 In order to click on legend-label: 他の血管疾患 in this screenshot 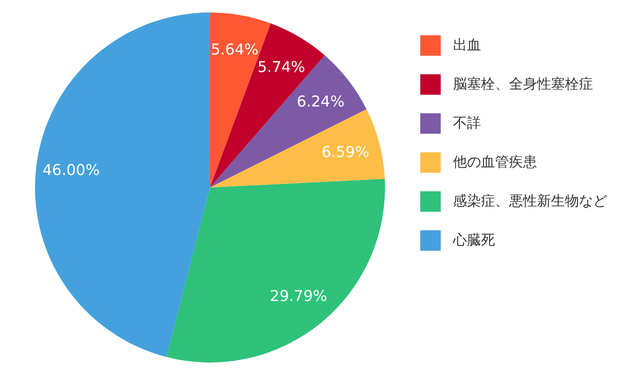, I will do `click(495, 162)`.